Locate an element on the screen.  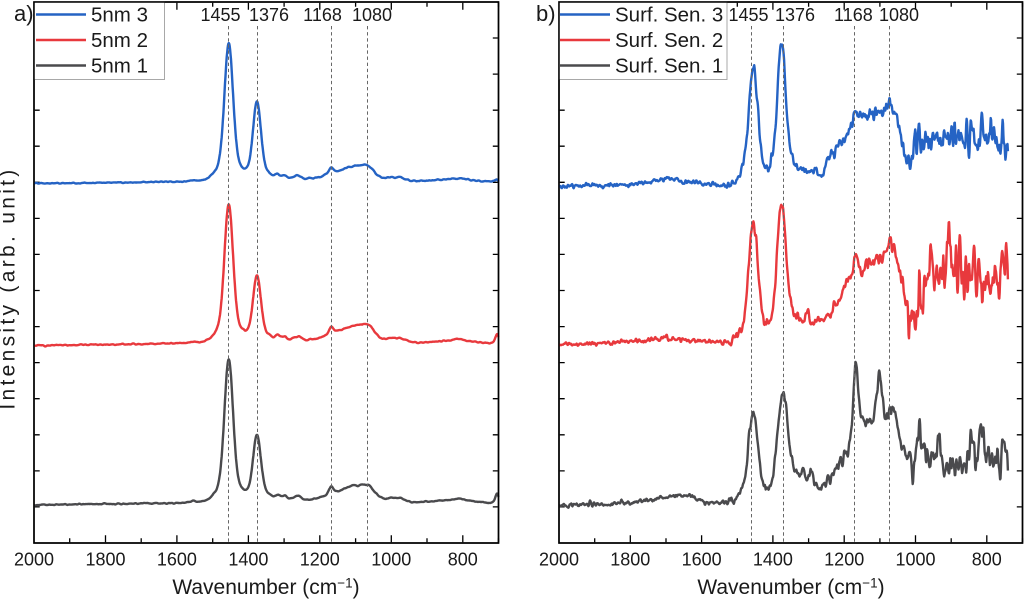
svg-text: Surf. Sen. 3 is located at coordinates (669, 15).